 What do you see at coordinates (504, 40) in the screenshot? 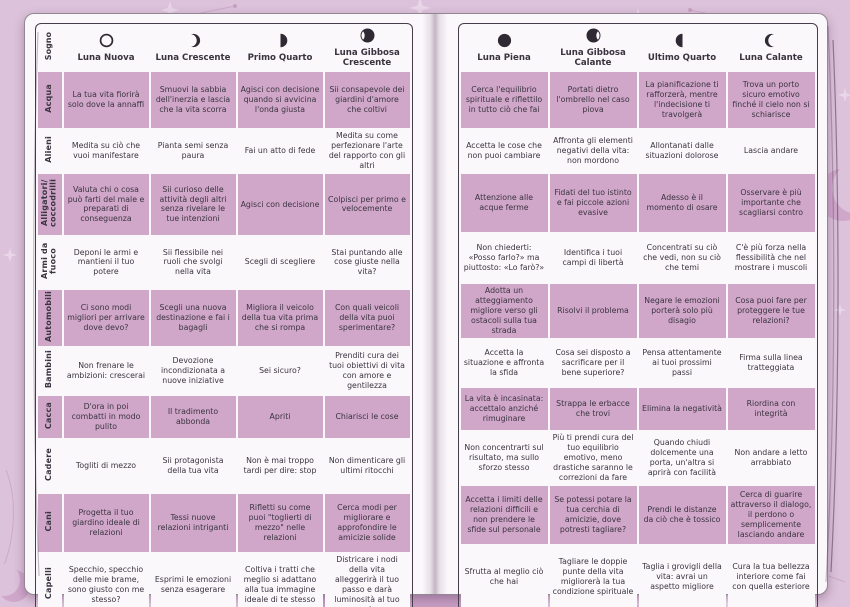
I see `full-moon-icon` at bounding box center [504, 40].